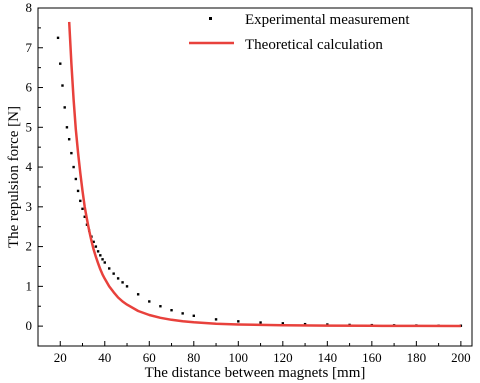  I want to click on x-tick-label: 120, so click(283, 357).